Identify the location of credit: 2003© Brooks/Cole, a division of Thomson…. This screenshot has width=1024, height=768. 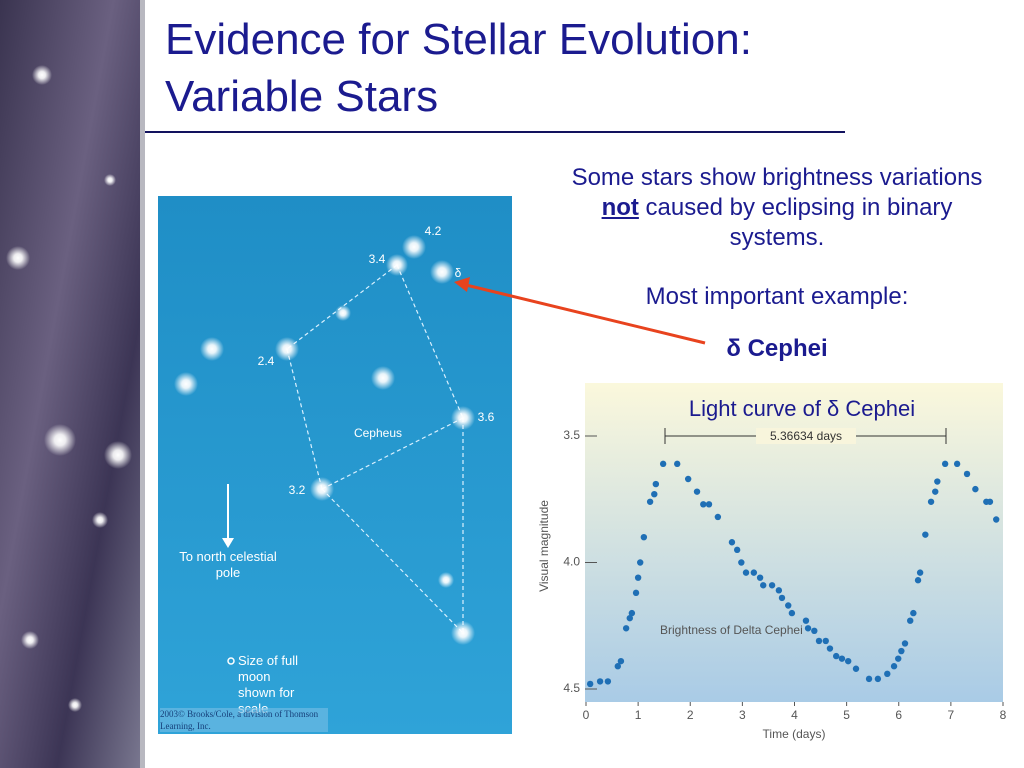
(244, 720).